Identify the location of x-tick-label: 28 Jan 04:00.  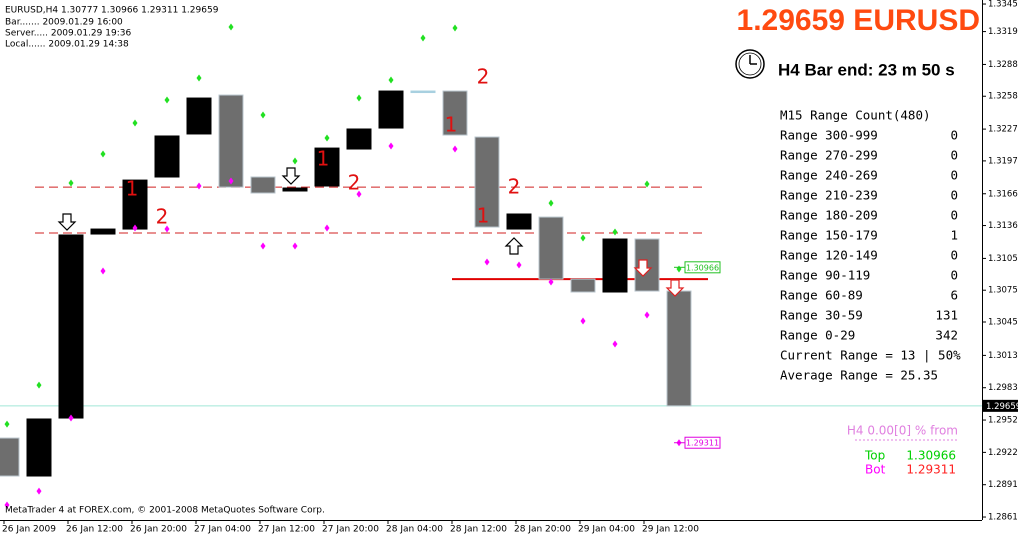
(414, 530).